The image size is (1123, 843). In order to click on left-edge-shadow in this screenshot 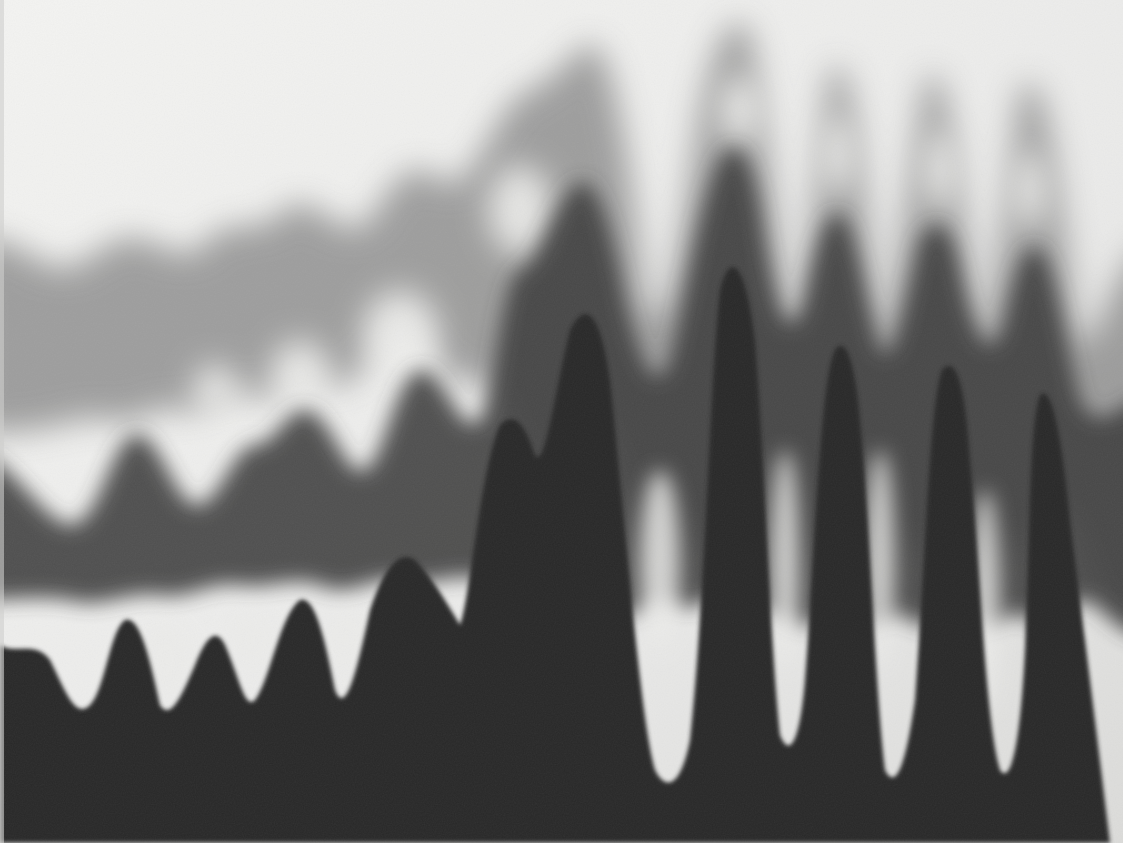, I will do `click(2, 421)`.